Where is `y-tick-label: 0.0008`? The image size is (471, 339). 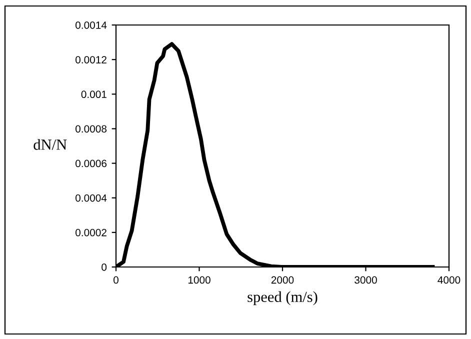
y-tick-label: 0.0008 is located at coordinates (91, 129).